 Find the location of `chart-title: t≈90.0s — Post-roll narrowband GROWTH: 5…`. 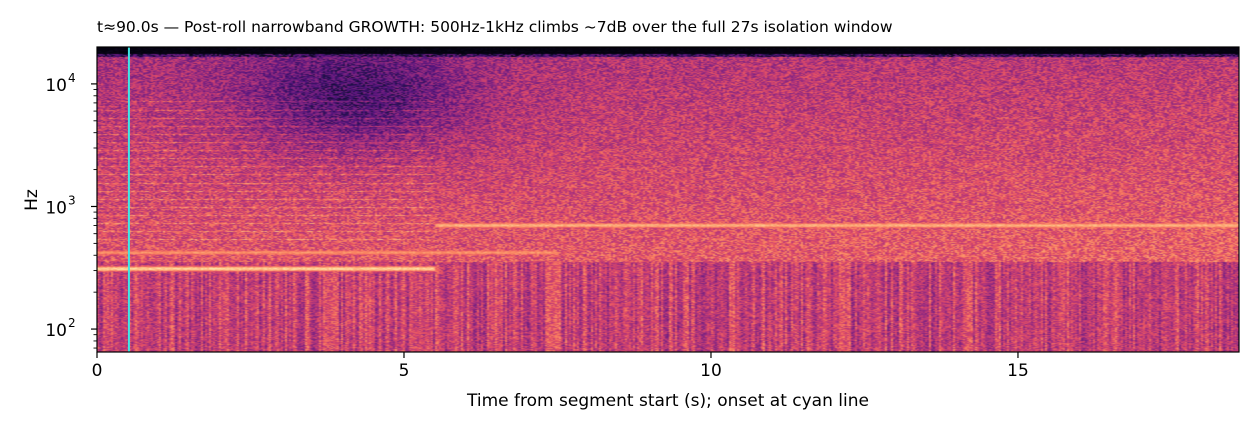

chart-title: t≈90.0s — Post-roll narrowband GROWTH: 5… is located at coordinates (495, 27).